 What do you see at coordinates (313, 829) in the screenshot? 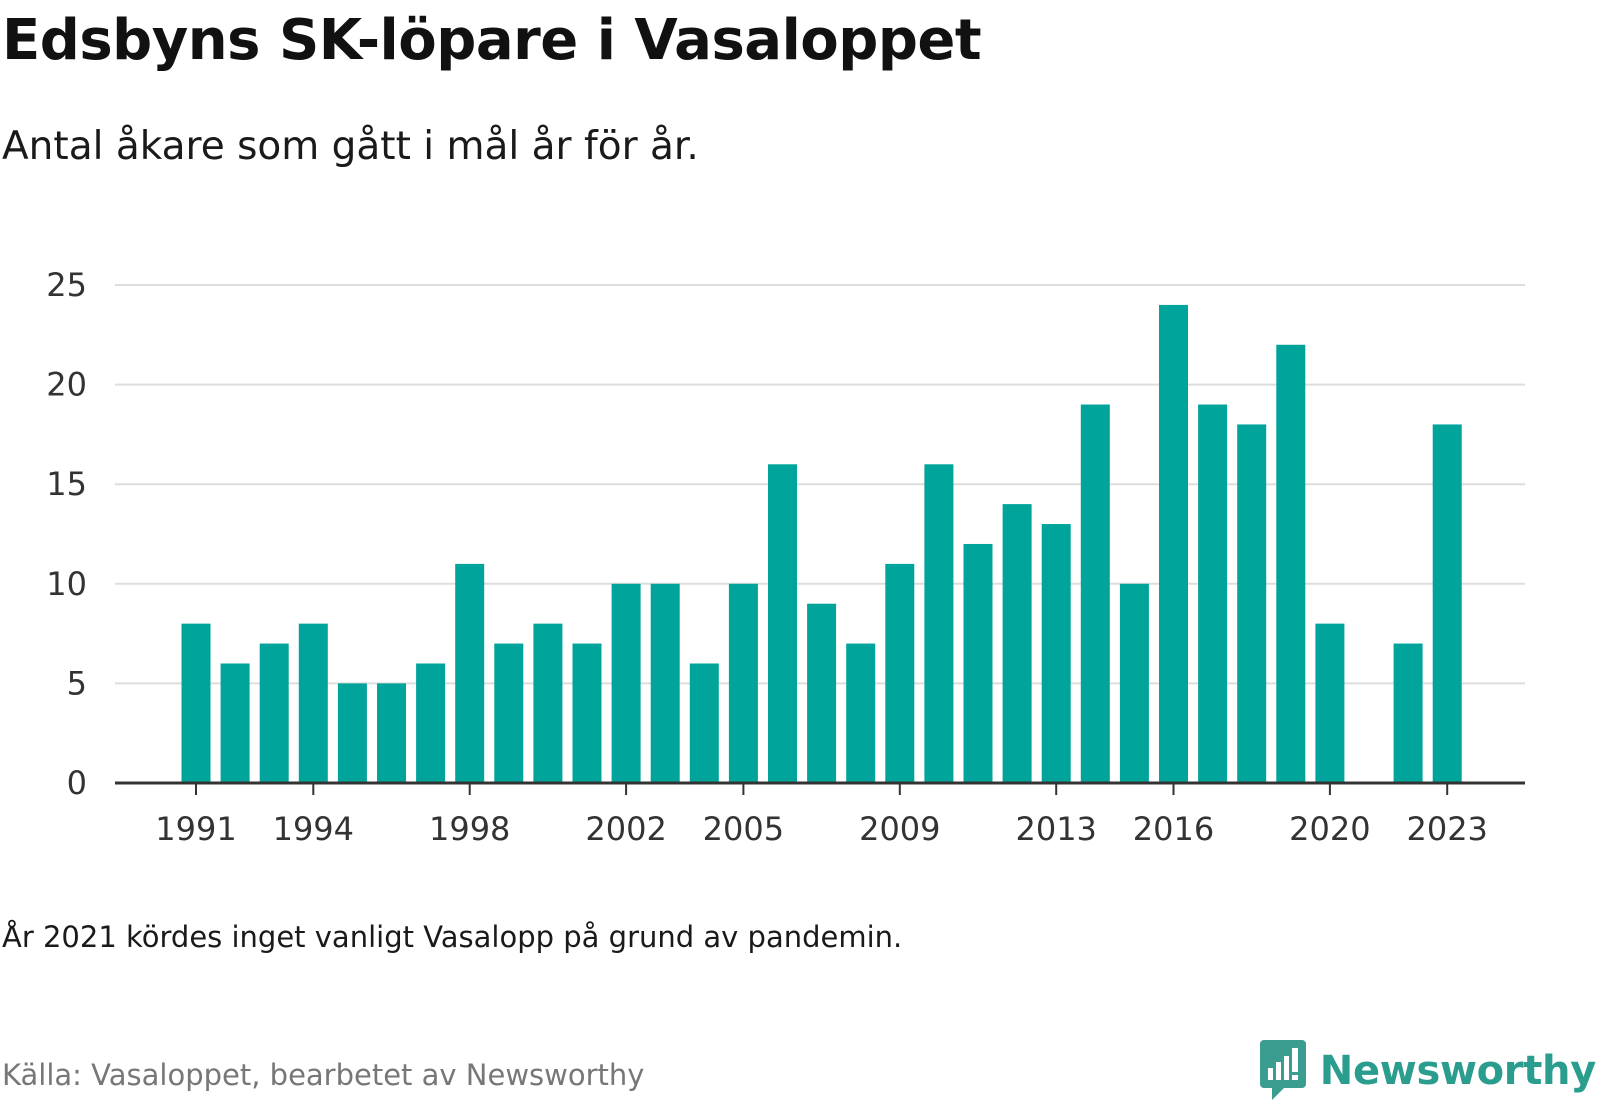
I see `x-tick-label-1994: 1994` at bounding box center [313, 829].